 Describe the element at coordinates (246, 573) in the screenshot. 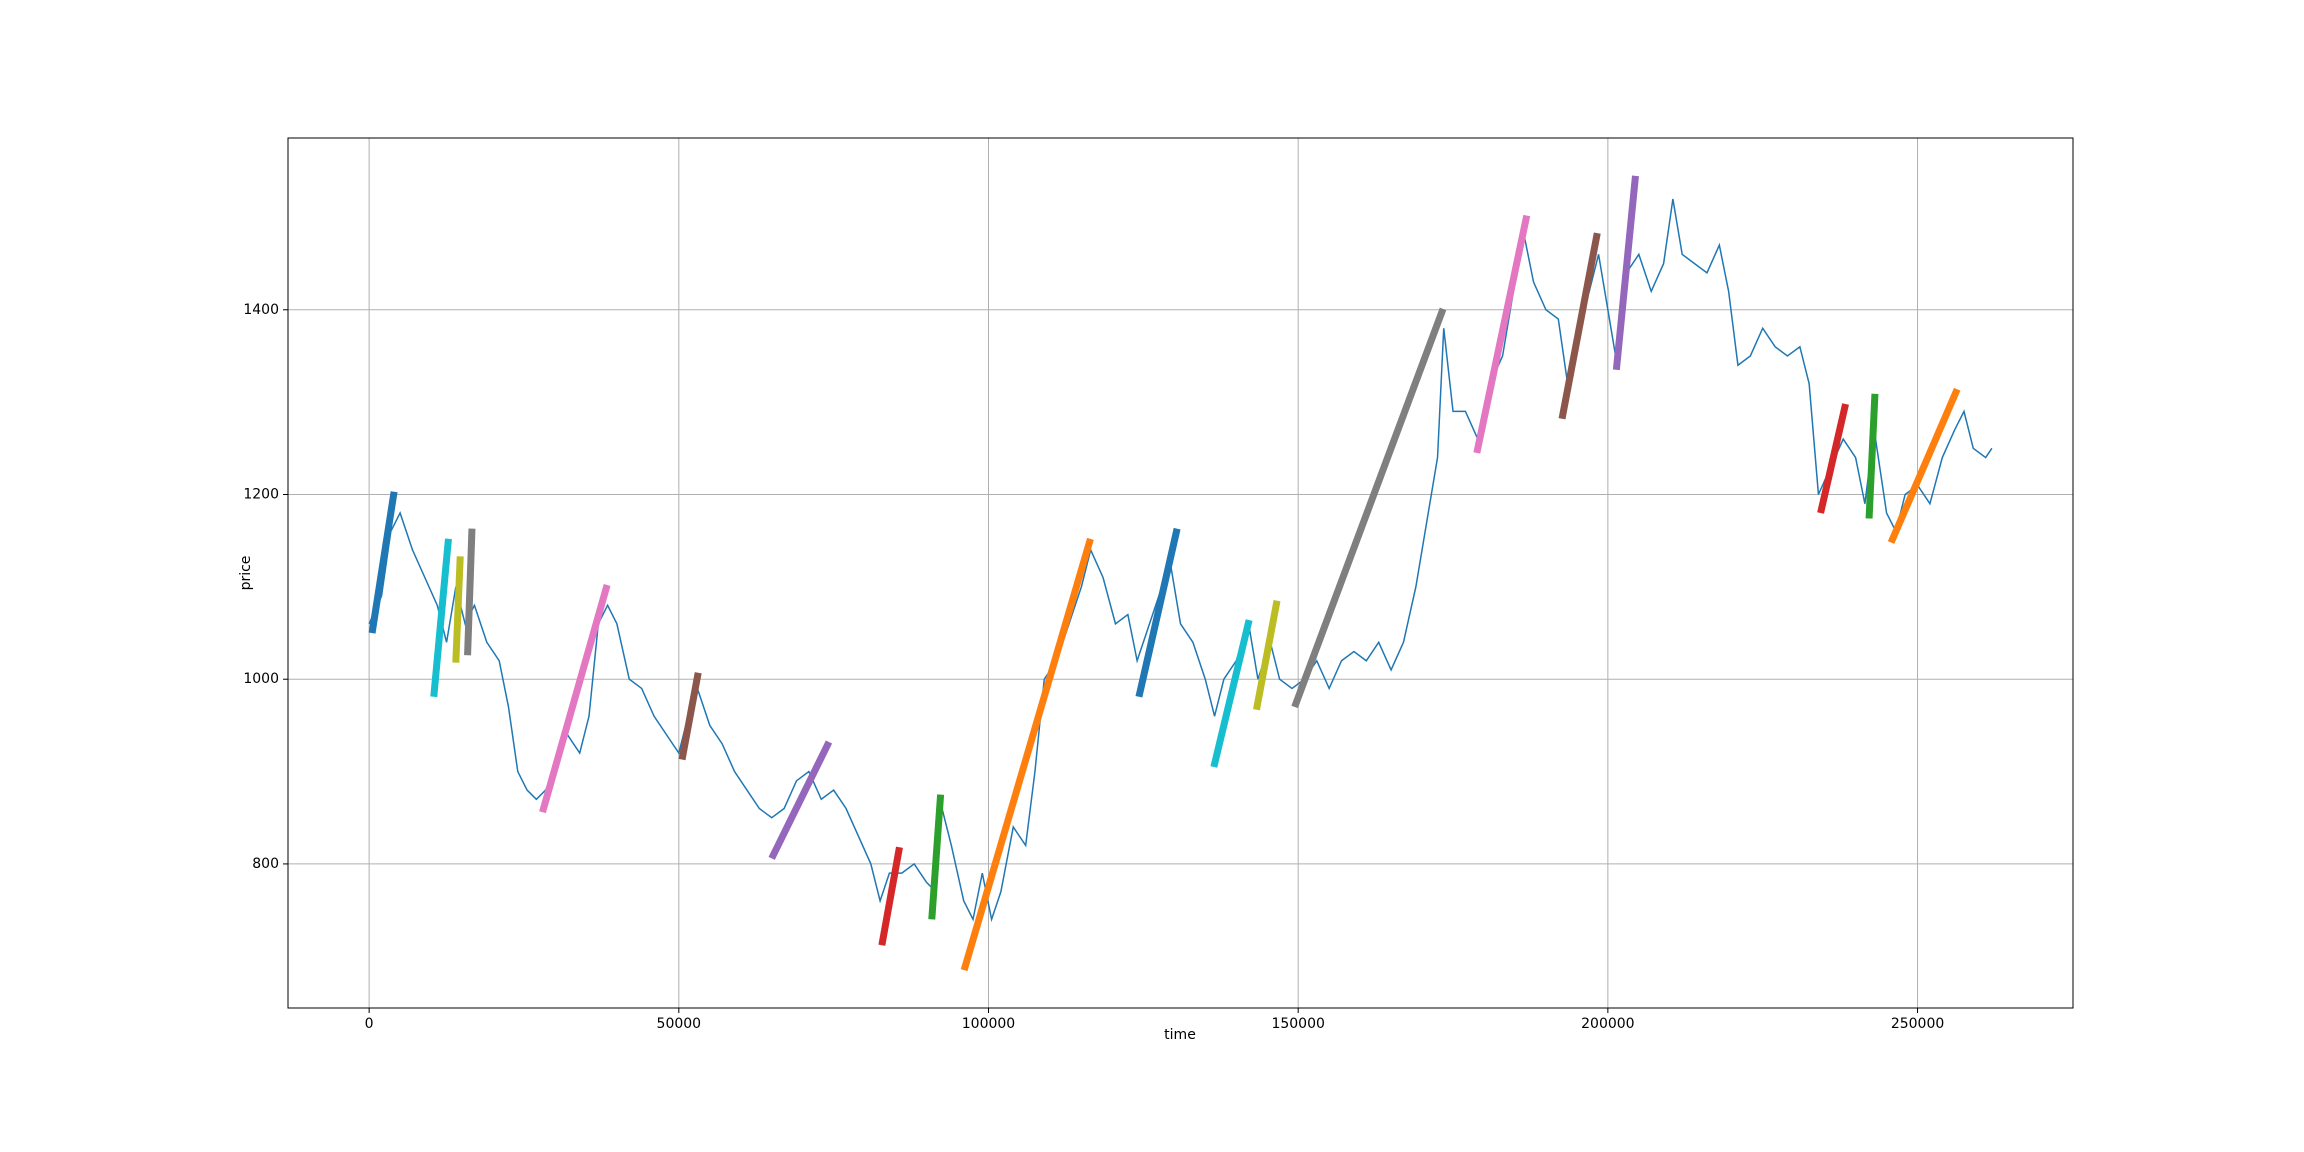

I see `y-axis-label: price` at that location.